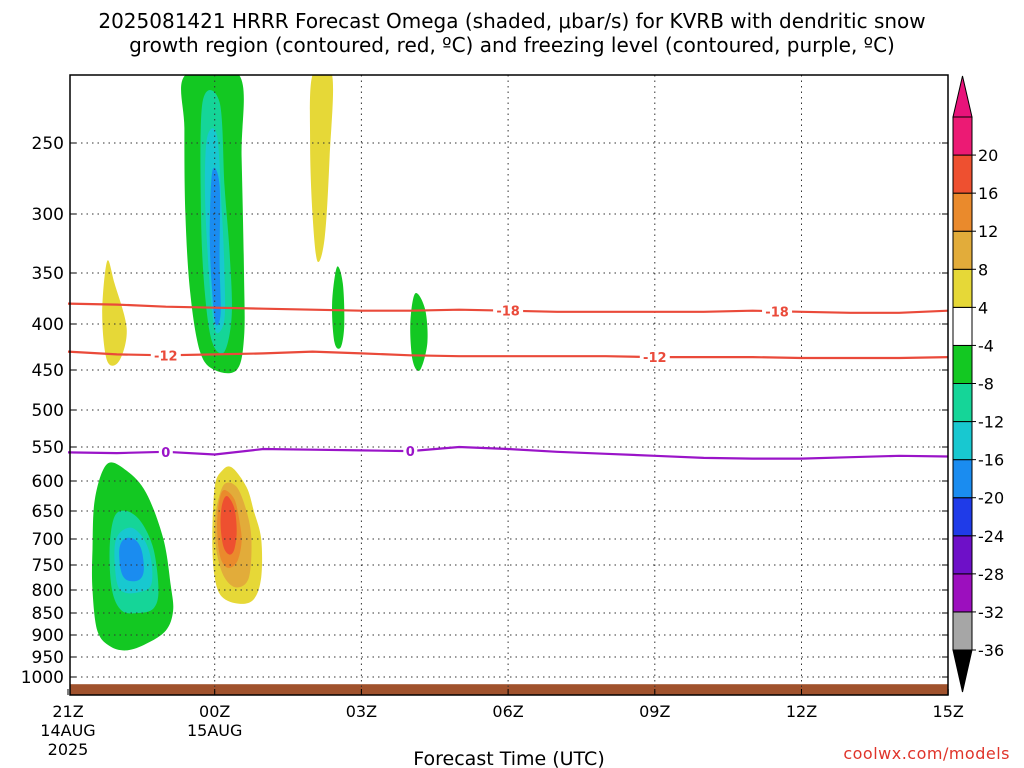 This screenshot has height=768, width=1024. I want to click on colorbar-label: 8, so click(983, 269).